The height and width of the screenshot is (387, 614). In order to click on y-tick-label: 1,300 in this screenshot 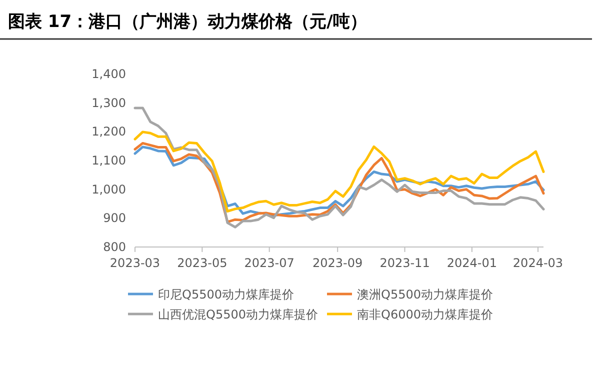, I will do `click(109, 103)`.